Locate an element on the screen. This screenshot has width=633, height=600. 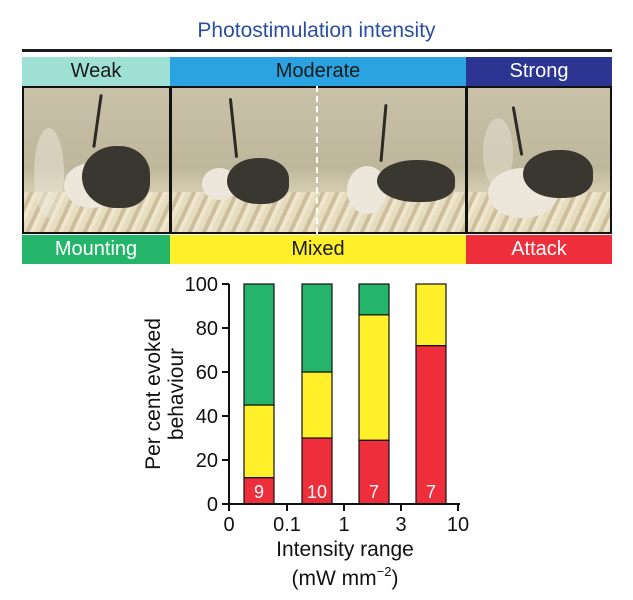
bar-n-label: 10 is located at coordinates (317, 492).